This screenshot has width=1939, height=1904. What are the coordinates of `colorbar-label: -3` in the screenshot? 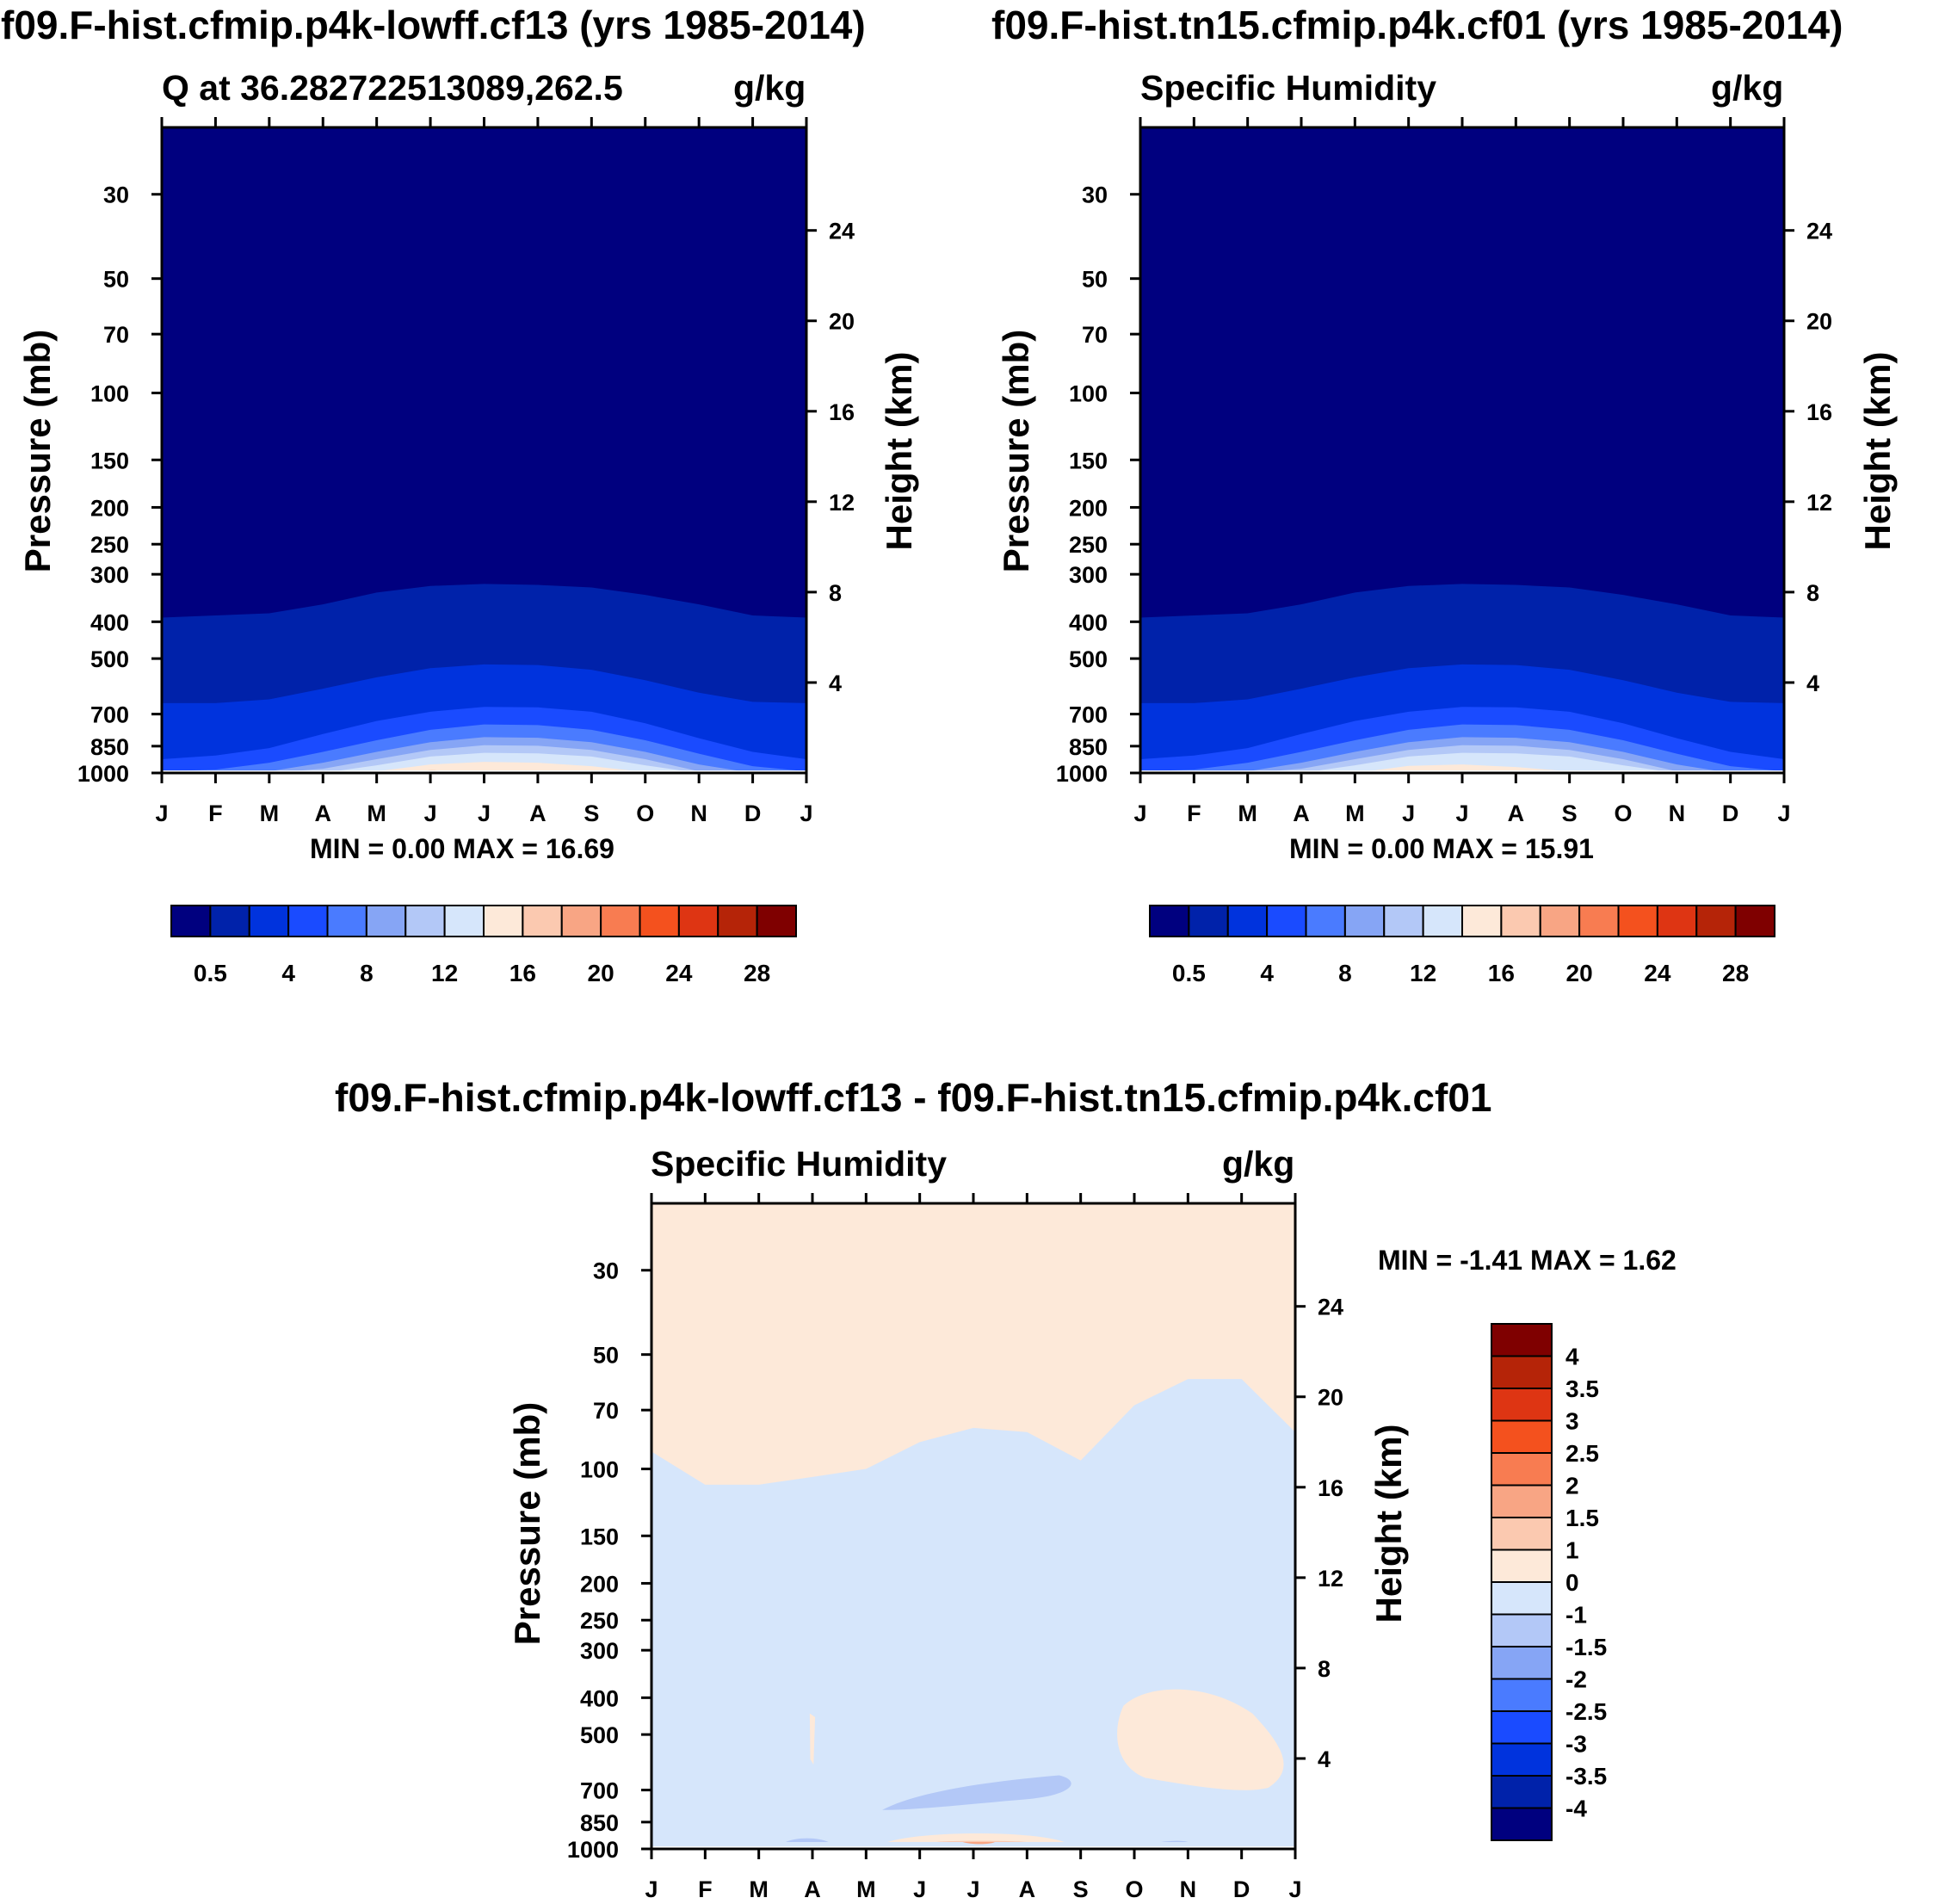 It's located at (1576, 1745).